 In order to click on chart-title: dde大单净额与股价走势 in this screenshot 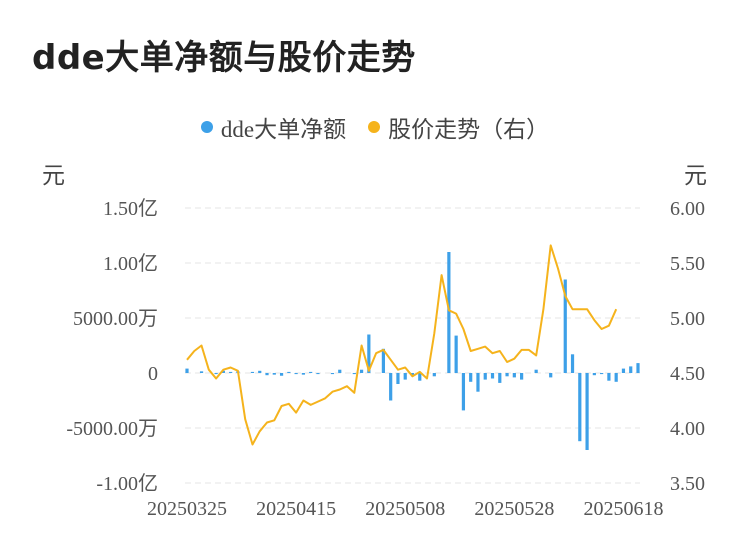, I will do `click(224, 58)`.